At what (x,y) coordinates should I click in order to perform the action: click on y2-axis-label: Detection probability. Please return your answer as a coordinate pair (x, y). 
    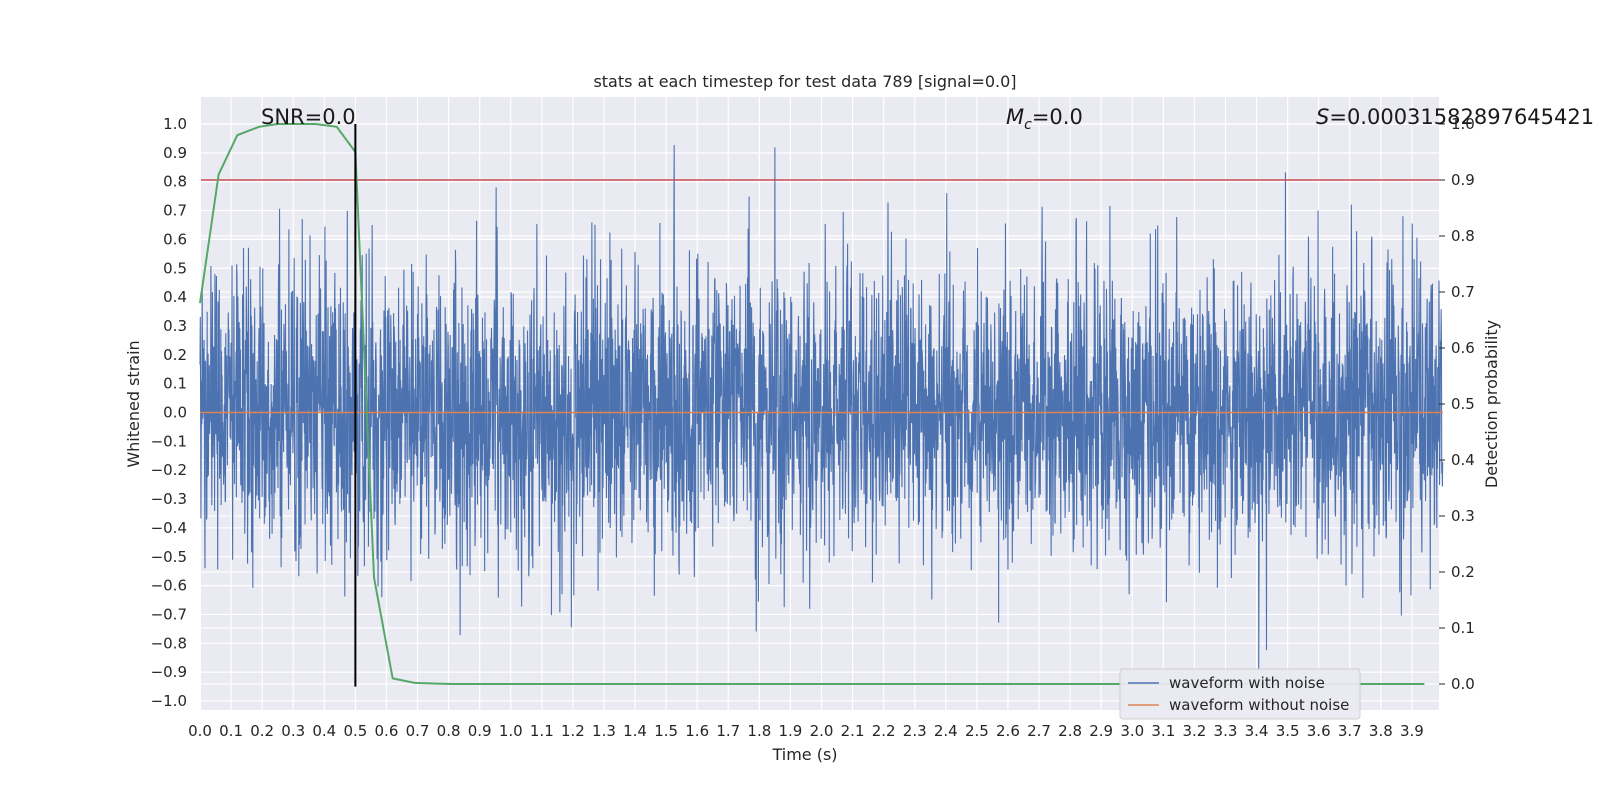
    Looking at the image, I should click on (1491, 404).